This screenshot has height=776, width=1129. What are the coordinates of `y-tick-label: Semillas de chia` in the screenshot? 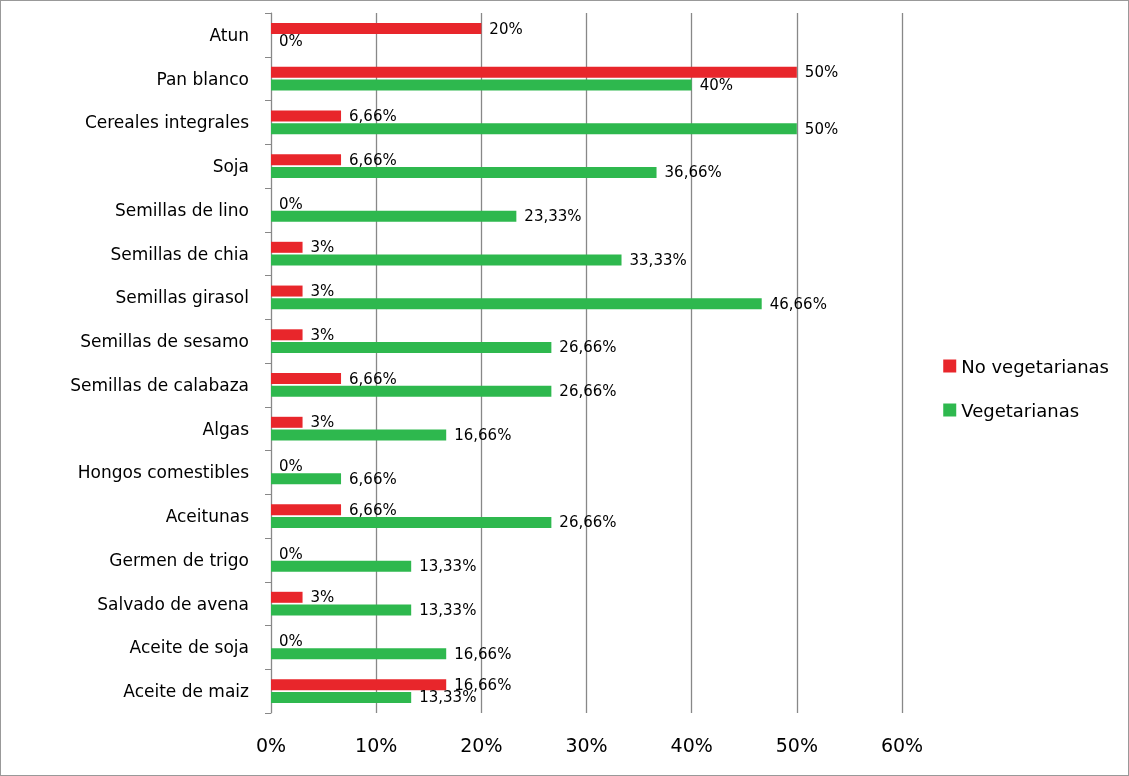 It's located at (179, 253).